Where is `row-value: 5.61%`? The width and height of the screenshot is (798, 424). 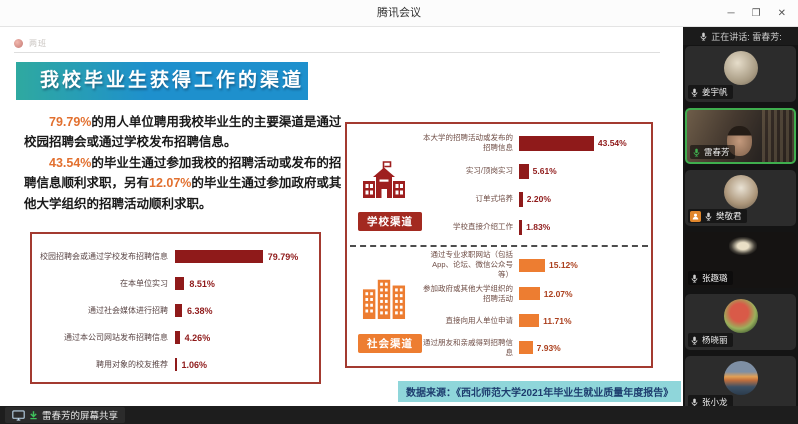
row-value: 5.61% is located at coordinates (544, 171).